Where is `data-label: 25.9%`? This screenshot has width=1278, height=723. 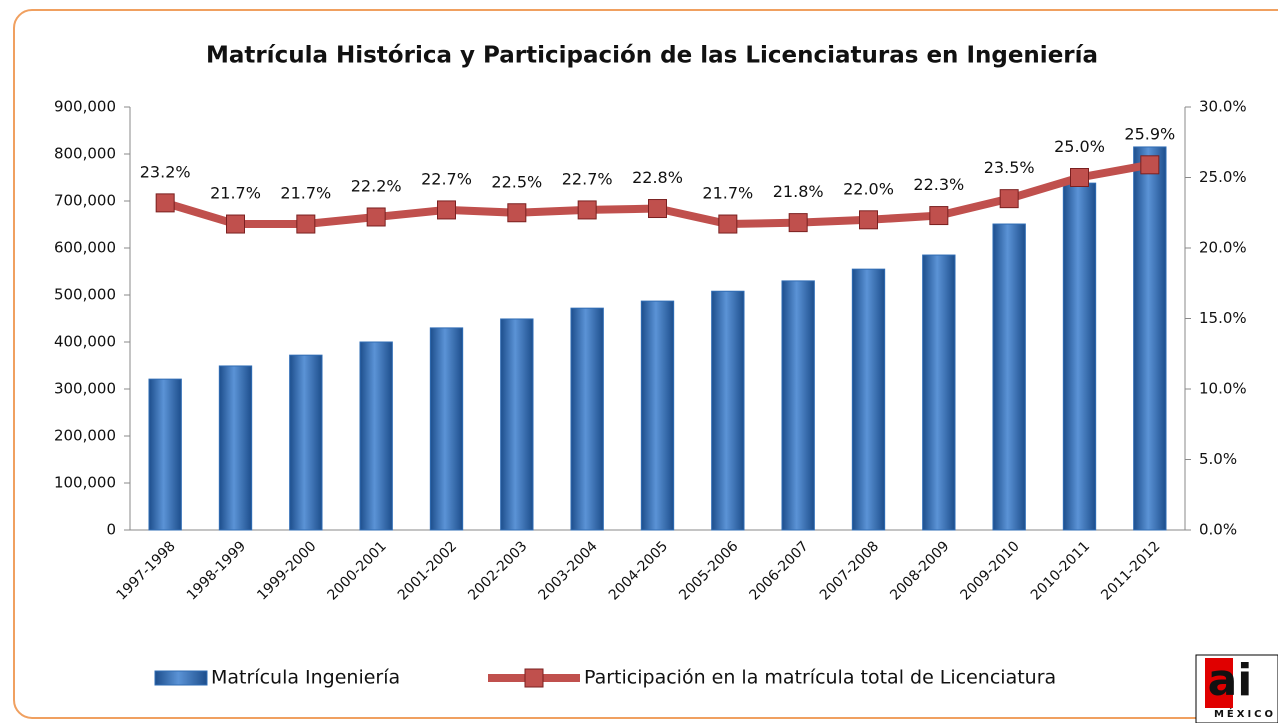
data-label: 25.9% is located at coordinates (1149, 133).